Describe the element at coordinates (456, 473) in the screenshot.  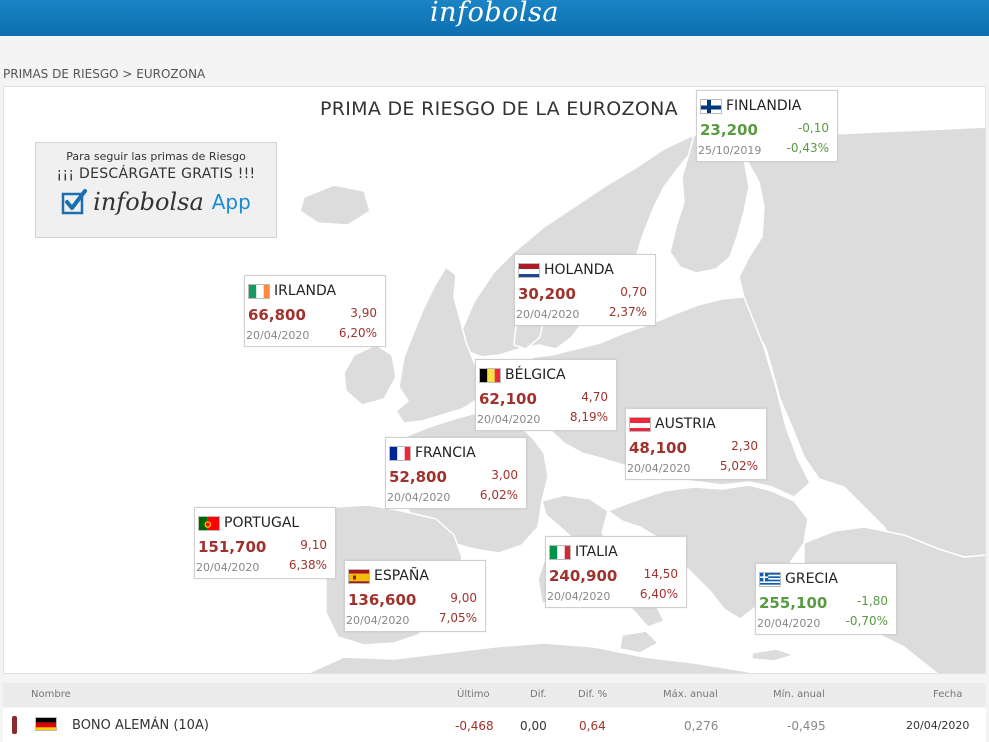
I see `country-card-france: FRANCIA 52,800 3,00 20/04/2020 6,02%` at that location.